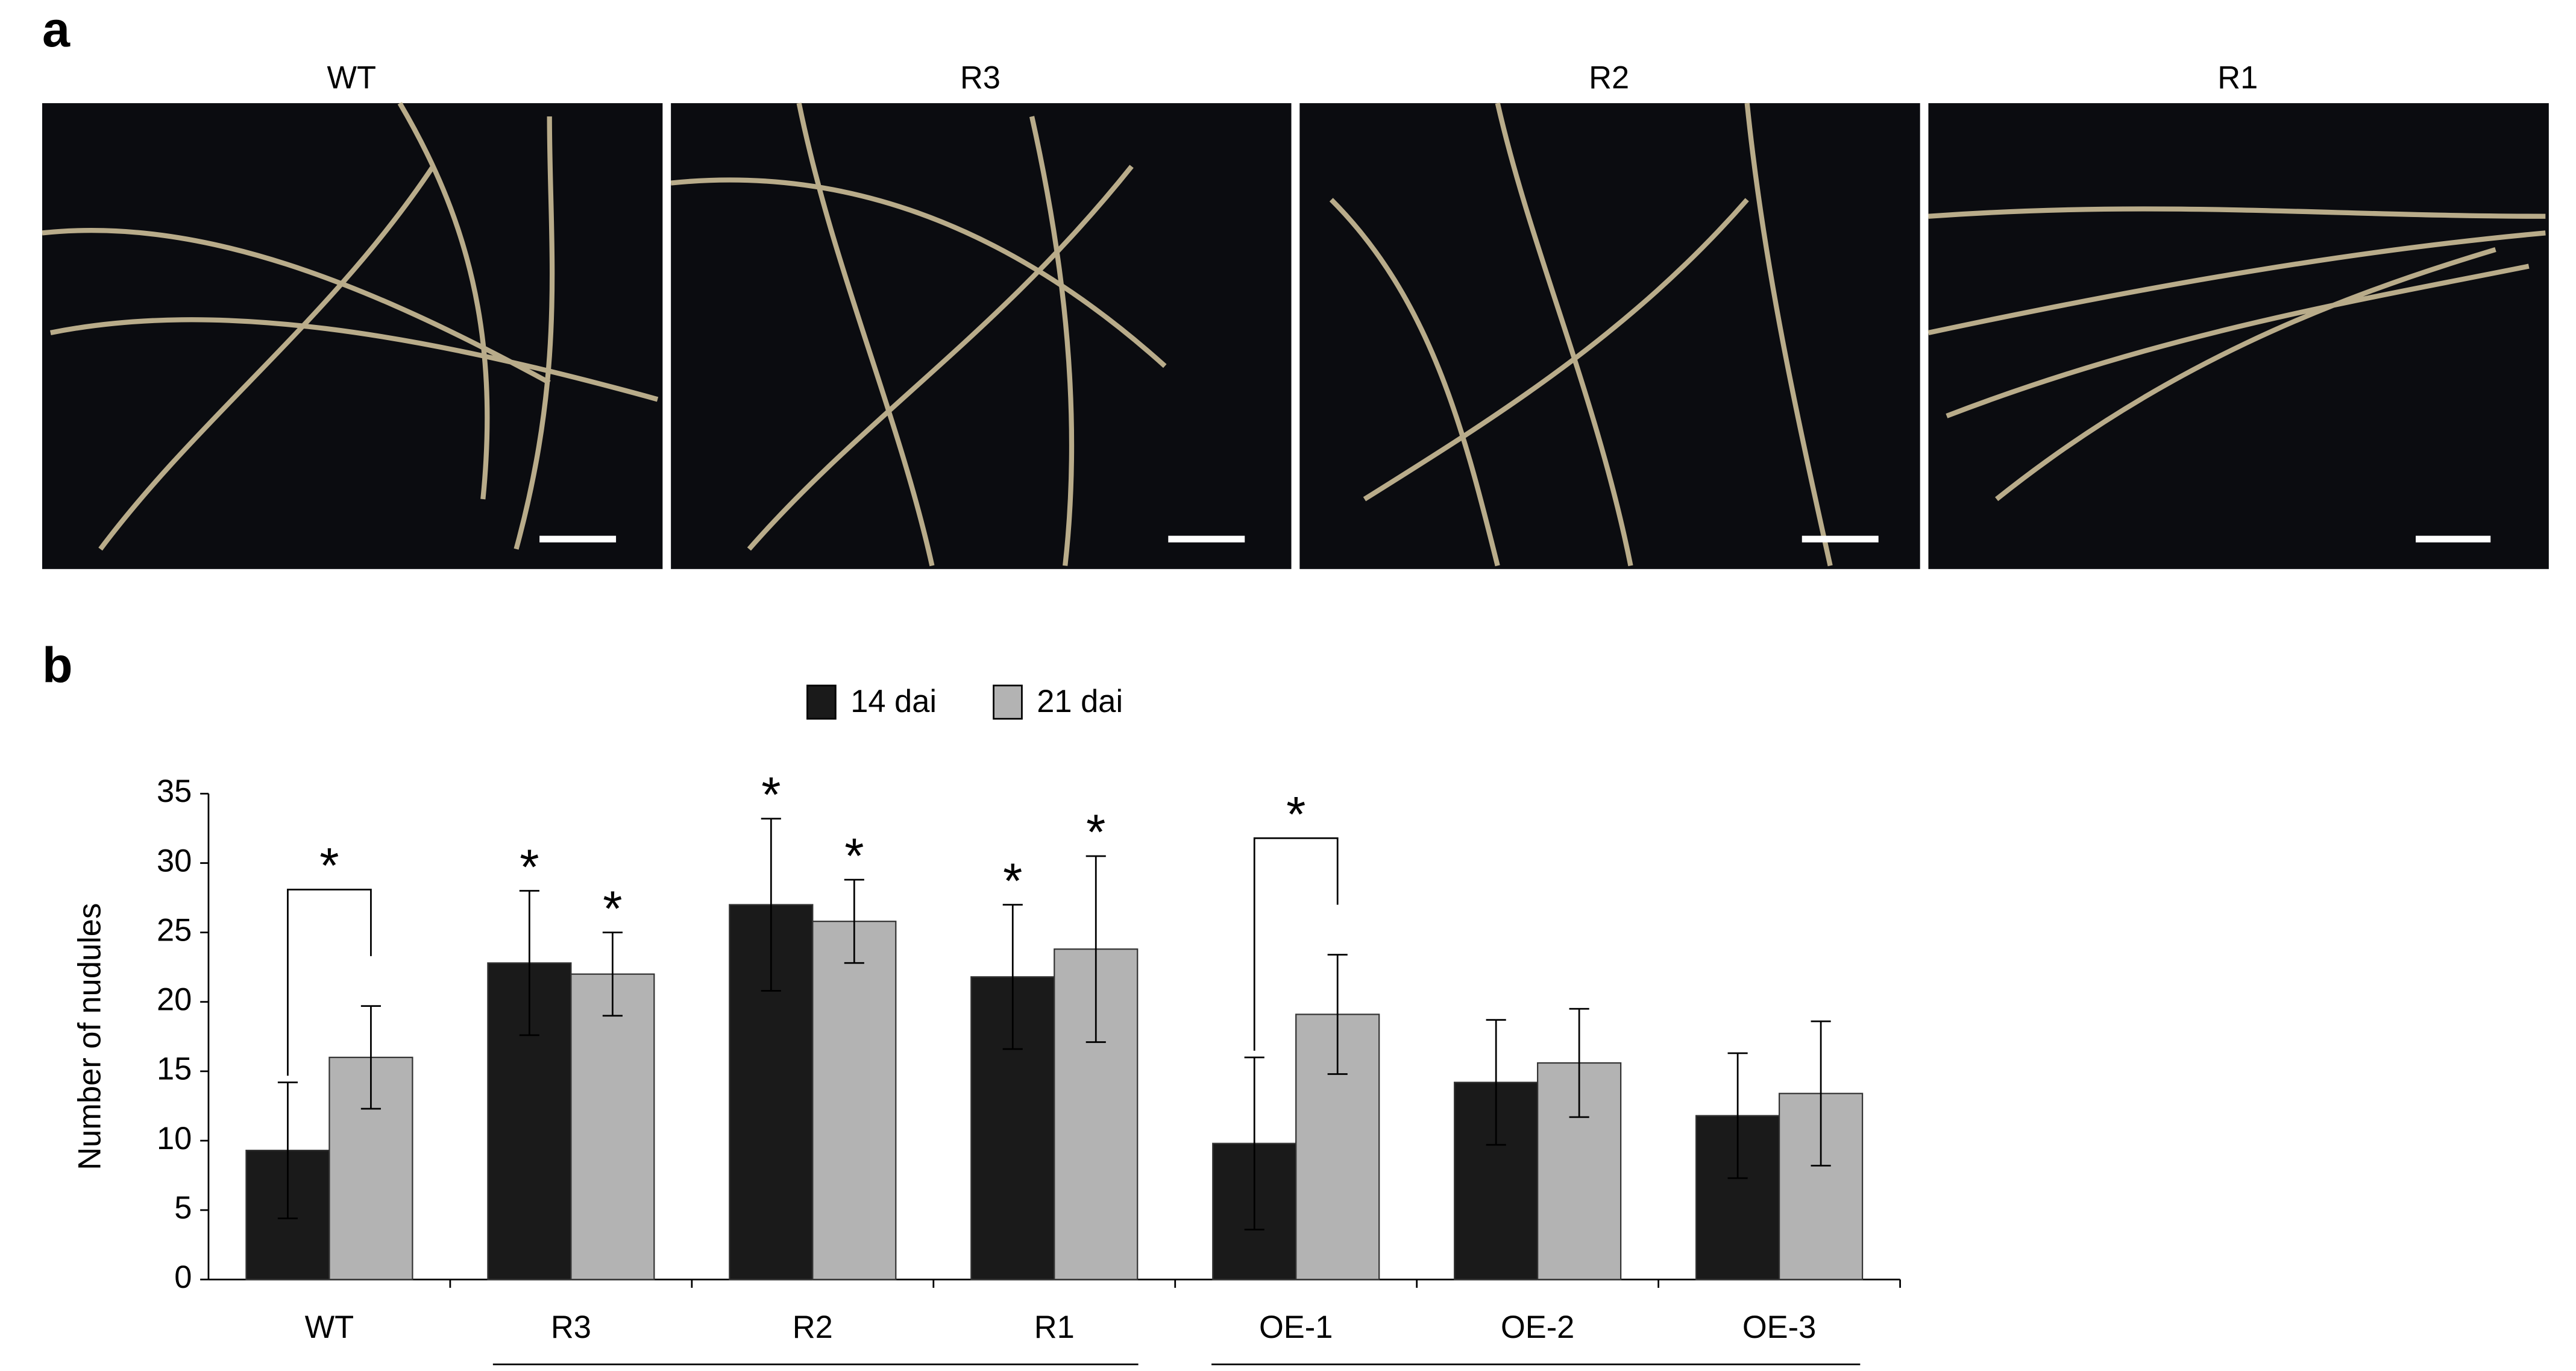 The width and height of the screenshot is (2576, 1371). I want to click on x-tick-label: OE-1, so click(1296, 1327).